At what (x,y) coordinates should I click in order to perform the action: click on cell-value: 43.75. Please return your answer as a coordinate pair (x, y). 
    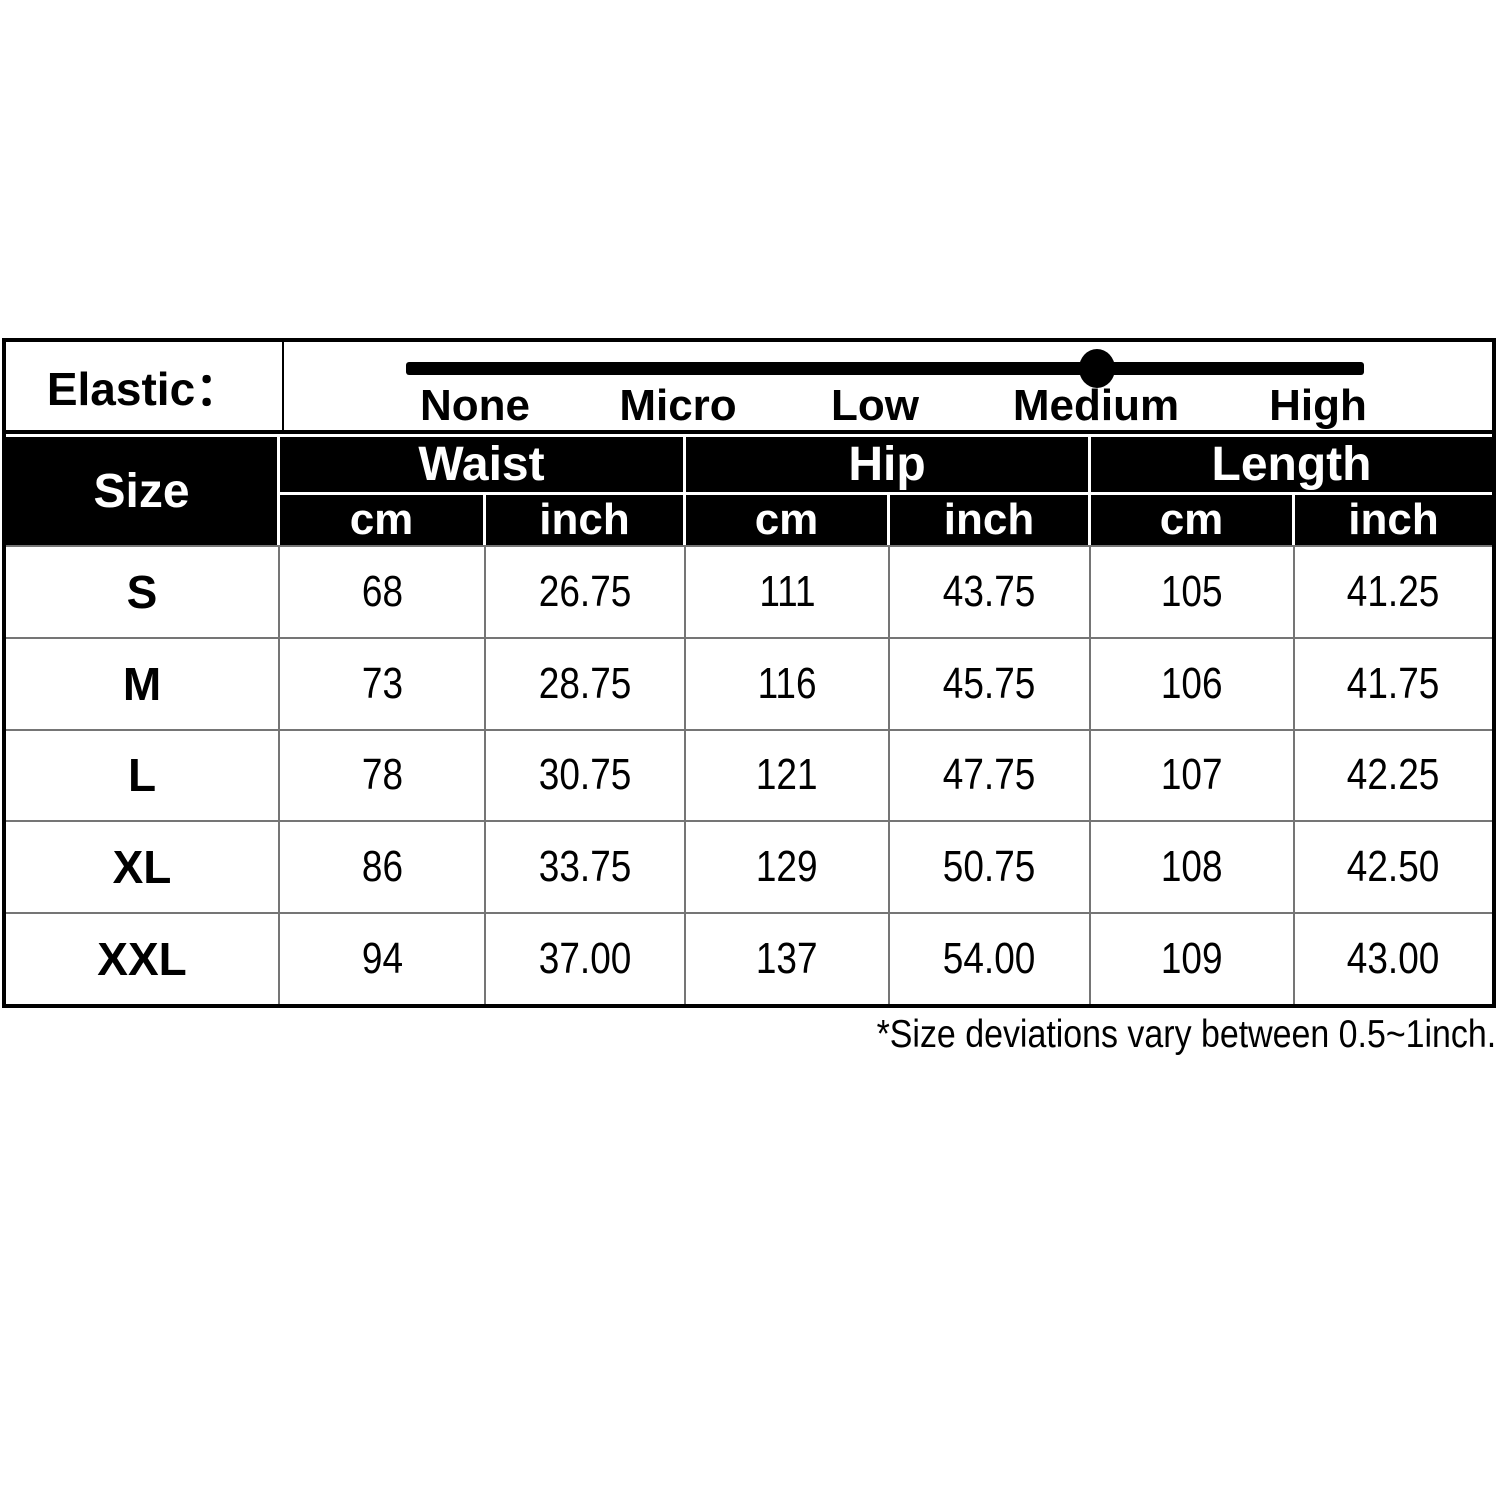
    Looking at the image, I should click on (989, 591).